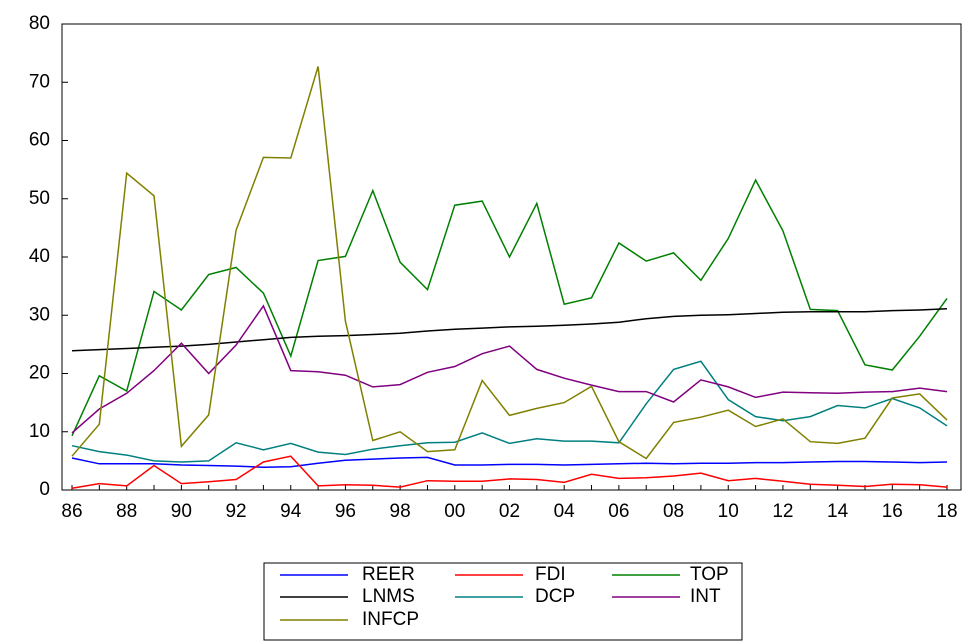  What do you see at coordinates (44, 489) in the screenshot?
I see `y-tick-label: 0` at bounding box center [44, 489].